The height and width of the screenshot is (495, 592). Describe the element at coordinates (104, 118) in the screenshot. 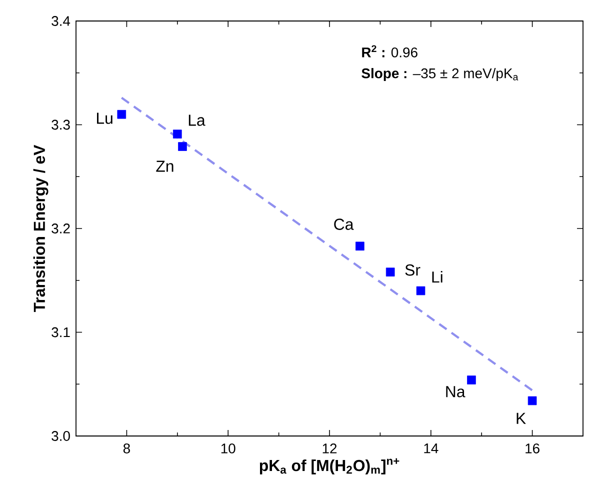

I see `annotation: Lu` at that location.